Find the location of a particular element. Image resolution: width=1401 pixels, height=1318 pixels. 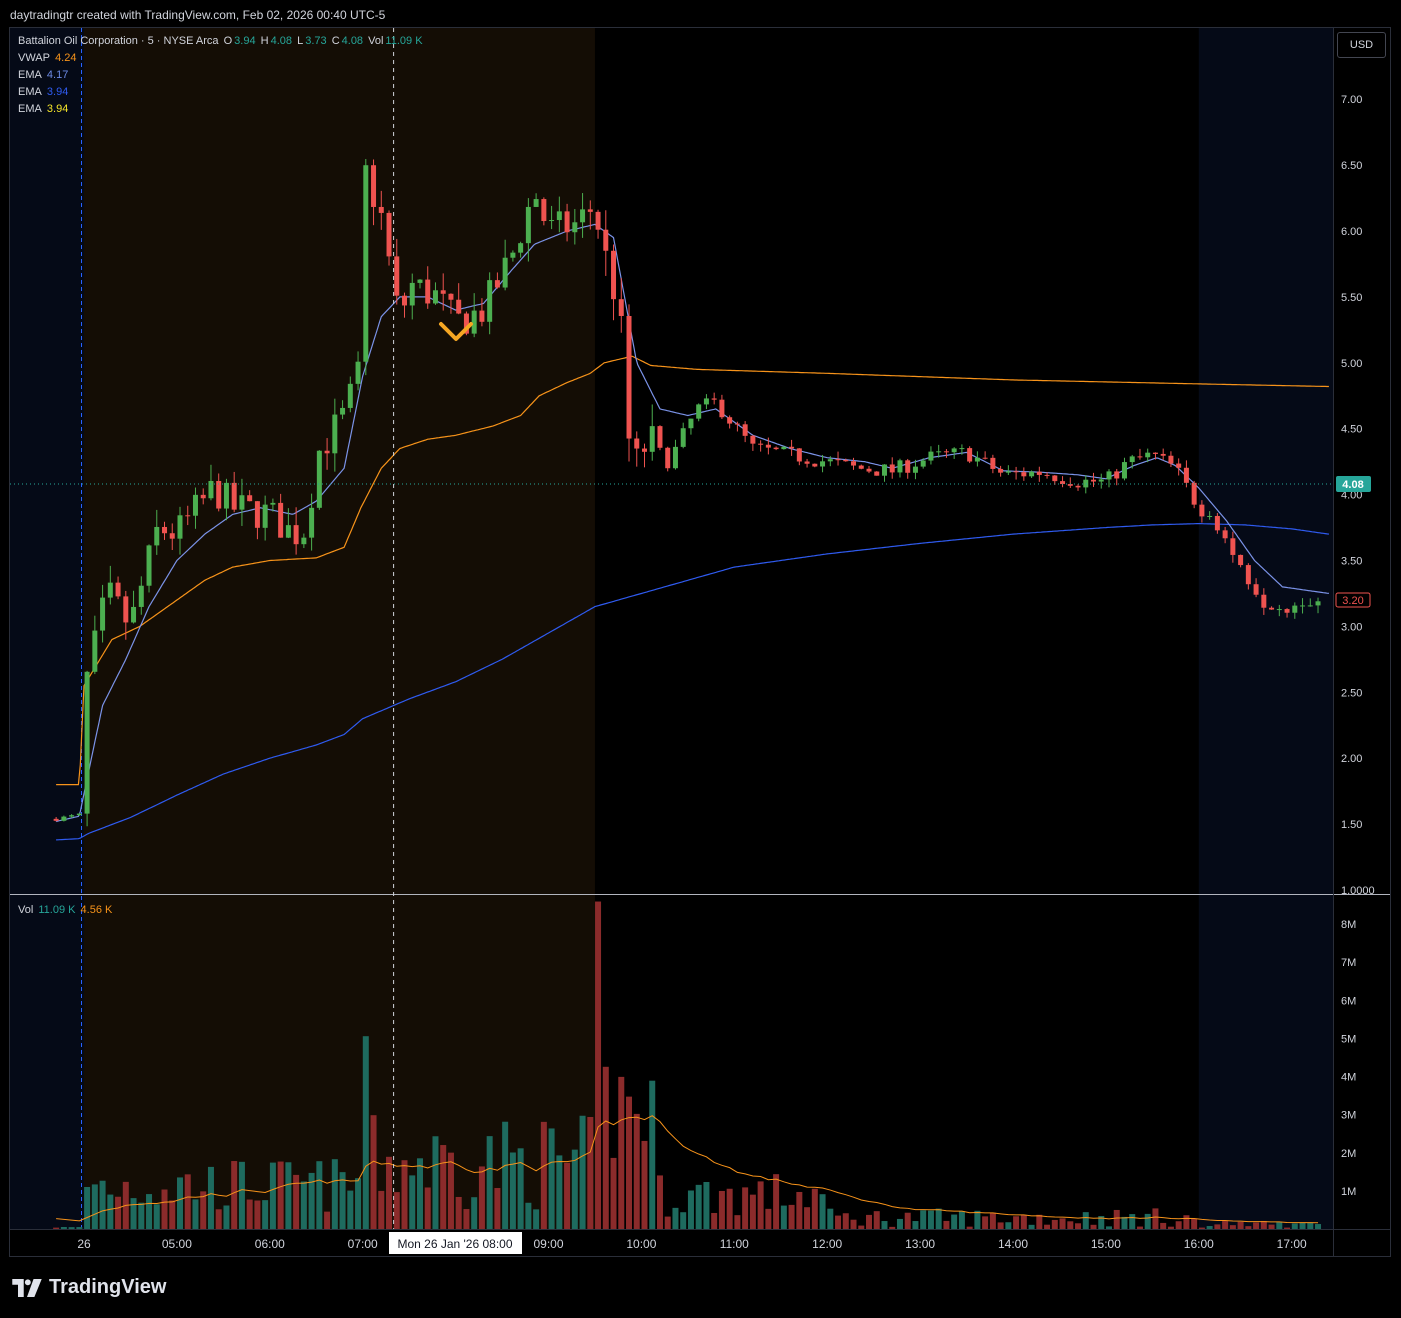

time-tick-label: 12:00 is located at coordinates (827, 1244).